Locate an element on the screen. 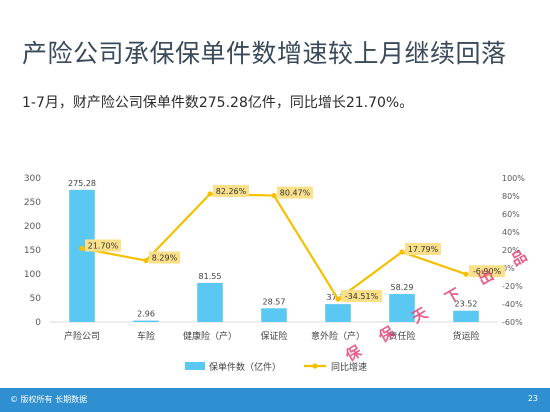 The image size is (550, 412). line-value-label: 21.70% is located at coordinates (103, 245).